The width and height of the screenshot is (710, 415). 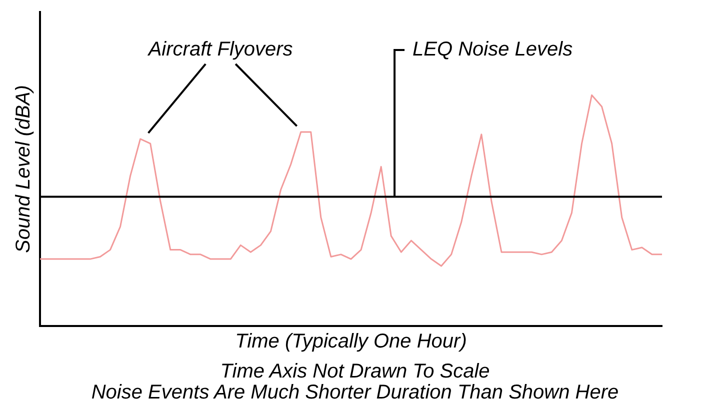 I want to click on text: Noise Events Are Much Shorter Duration Than Shown Here, so click(x=355, y=393).